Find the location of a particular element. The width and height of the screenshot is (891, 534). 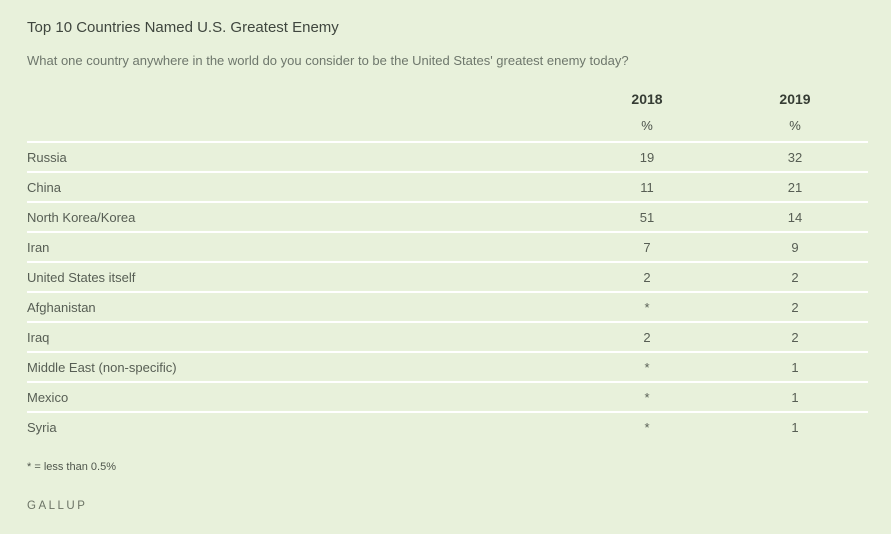

country-cell: Middle East (non-specific) is located at coordinates (102, 367).